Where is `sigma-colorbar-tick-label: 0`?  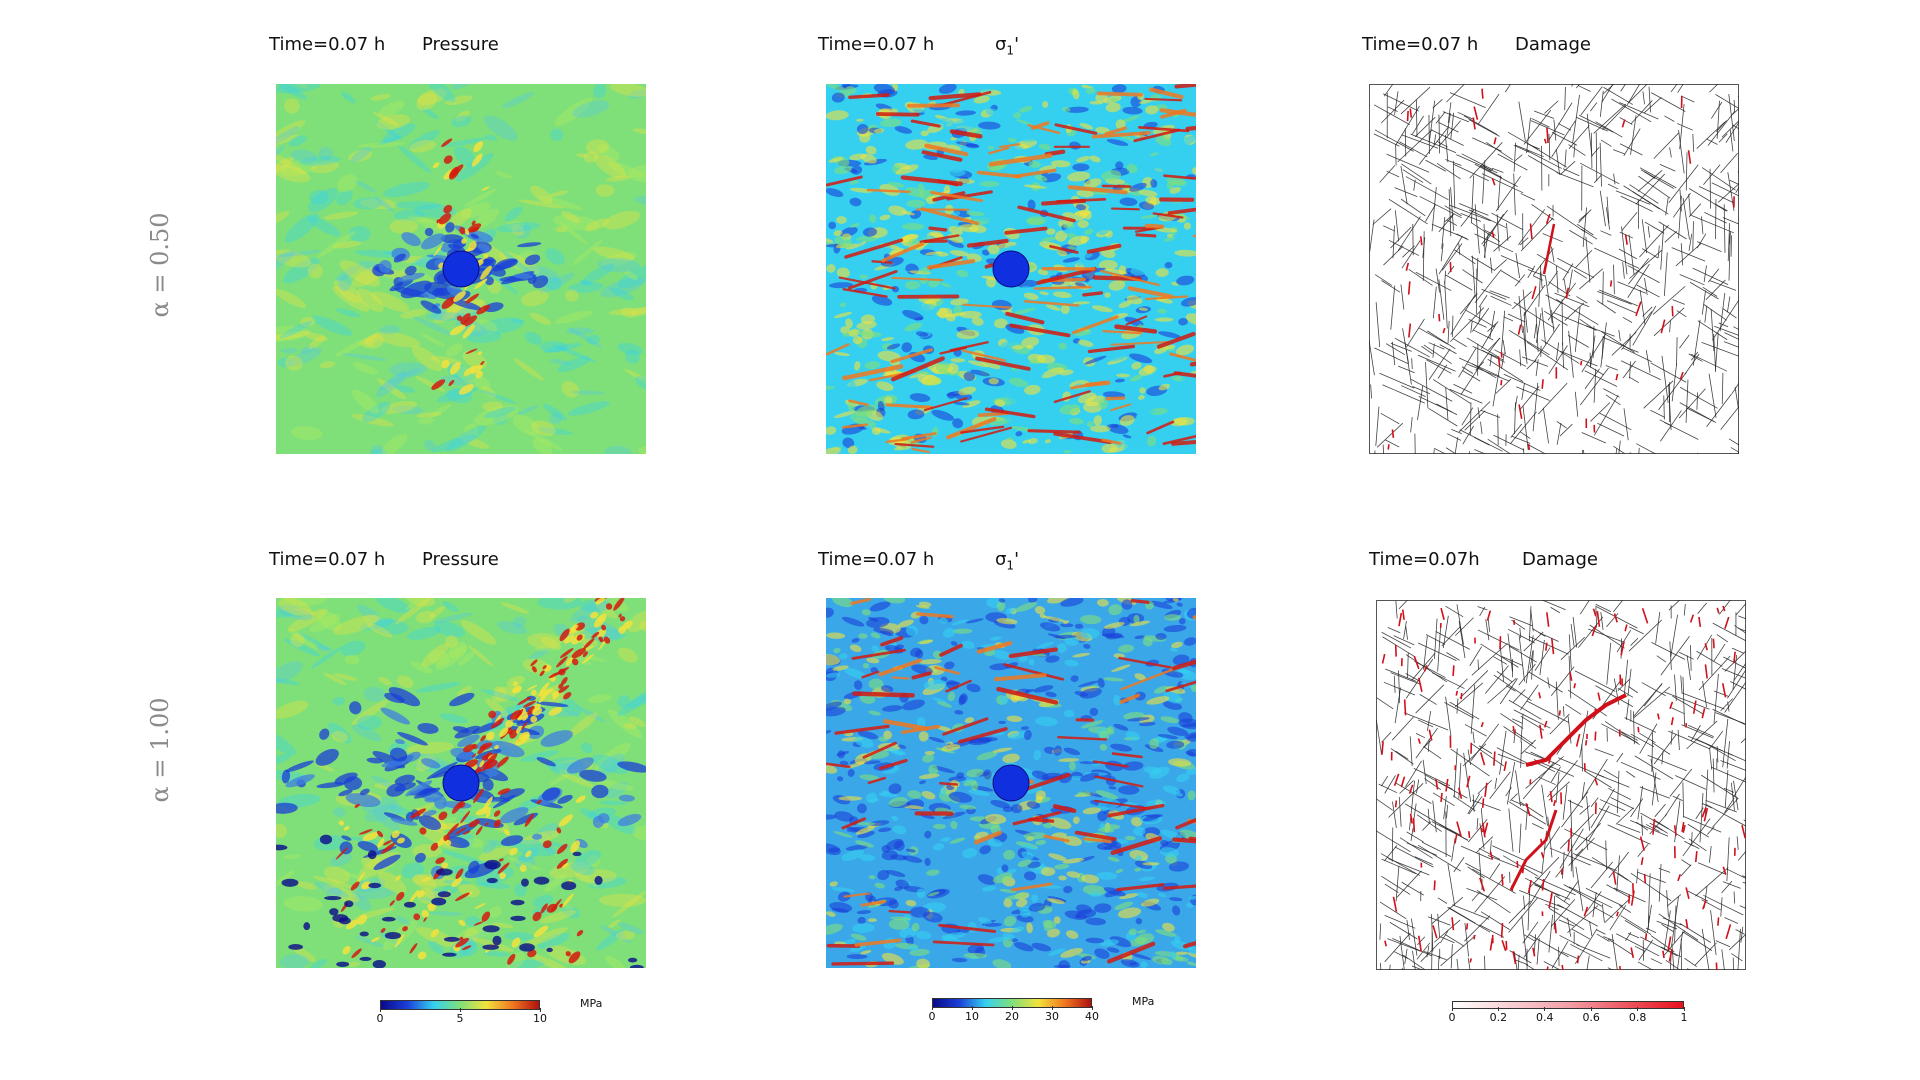
sigma-colorbar-tick-label: 0 is located at coordinates (932, 1016).